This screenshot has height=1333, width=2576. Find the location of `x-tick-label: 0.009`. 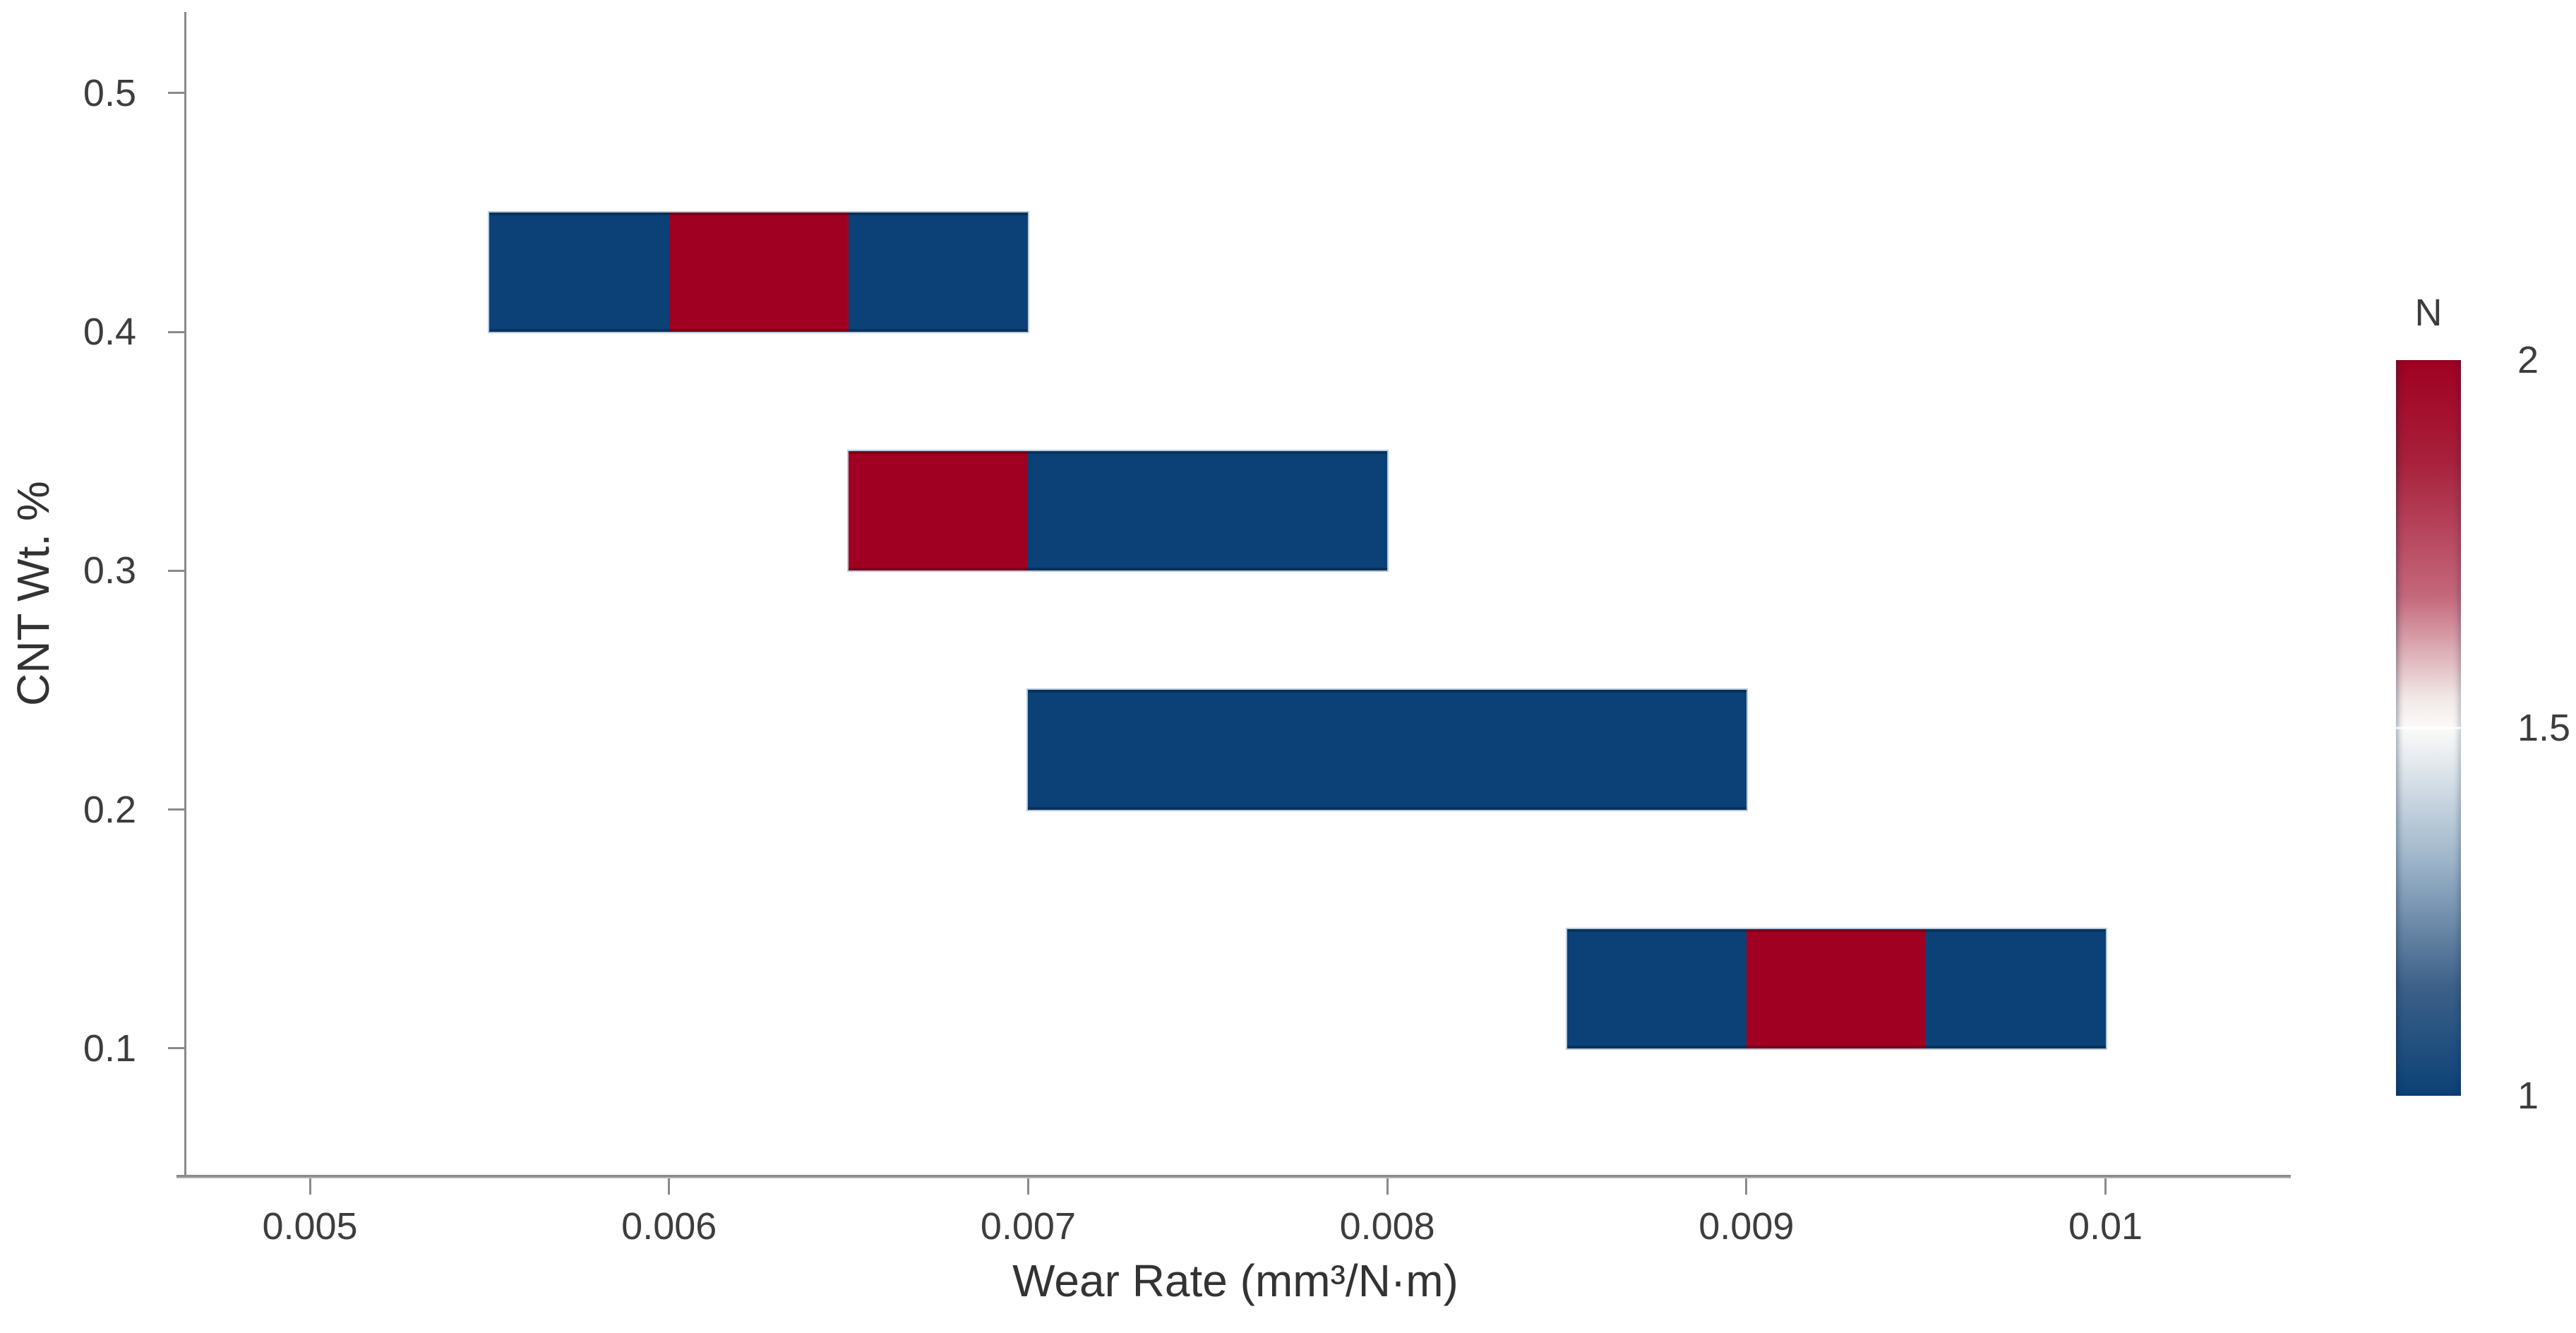

x-tick-label: 0.009 is located at coordinates (1747, 1227).